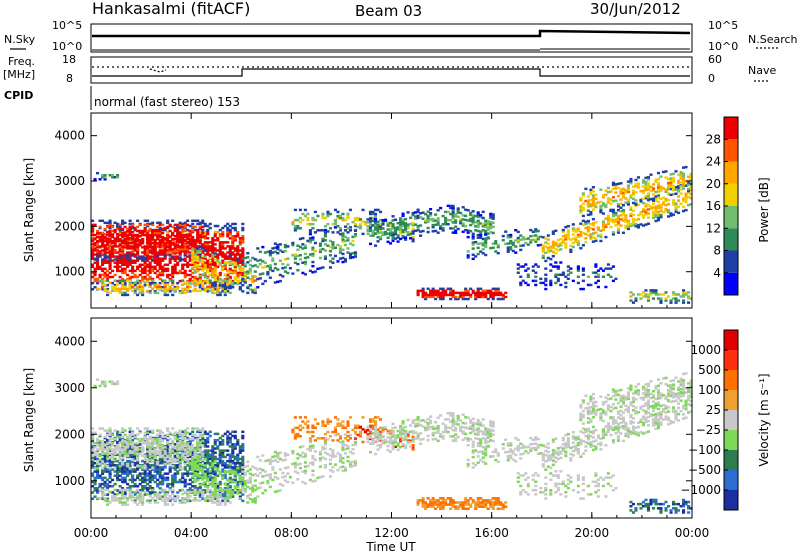  I want to click on power-colorbar-tick: 12, so click(713, 228).